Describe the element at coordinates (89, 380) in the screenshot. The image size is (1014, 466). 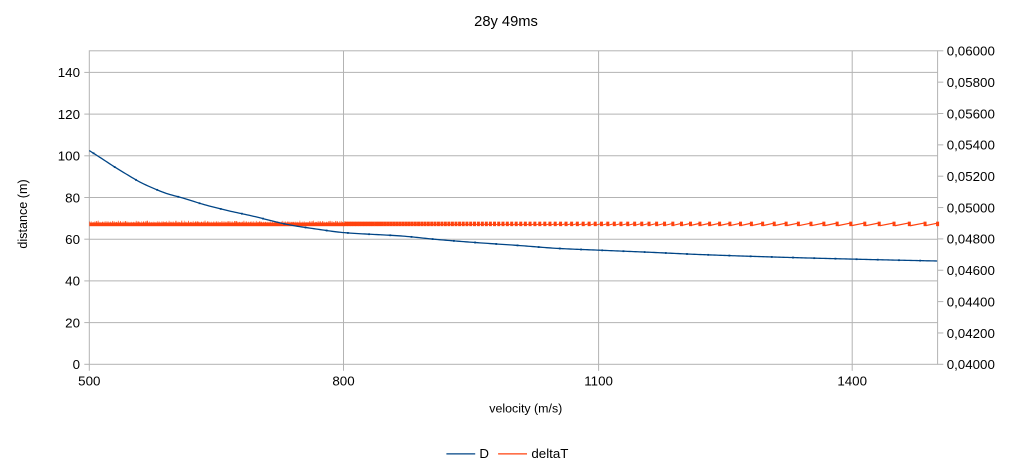
I see `svg-text: 500` at that location.